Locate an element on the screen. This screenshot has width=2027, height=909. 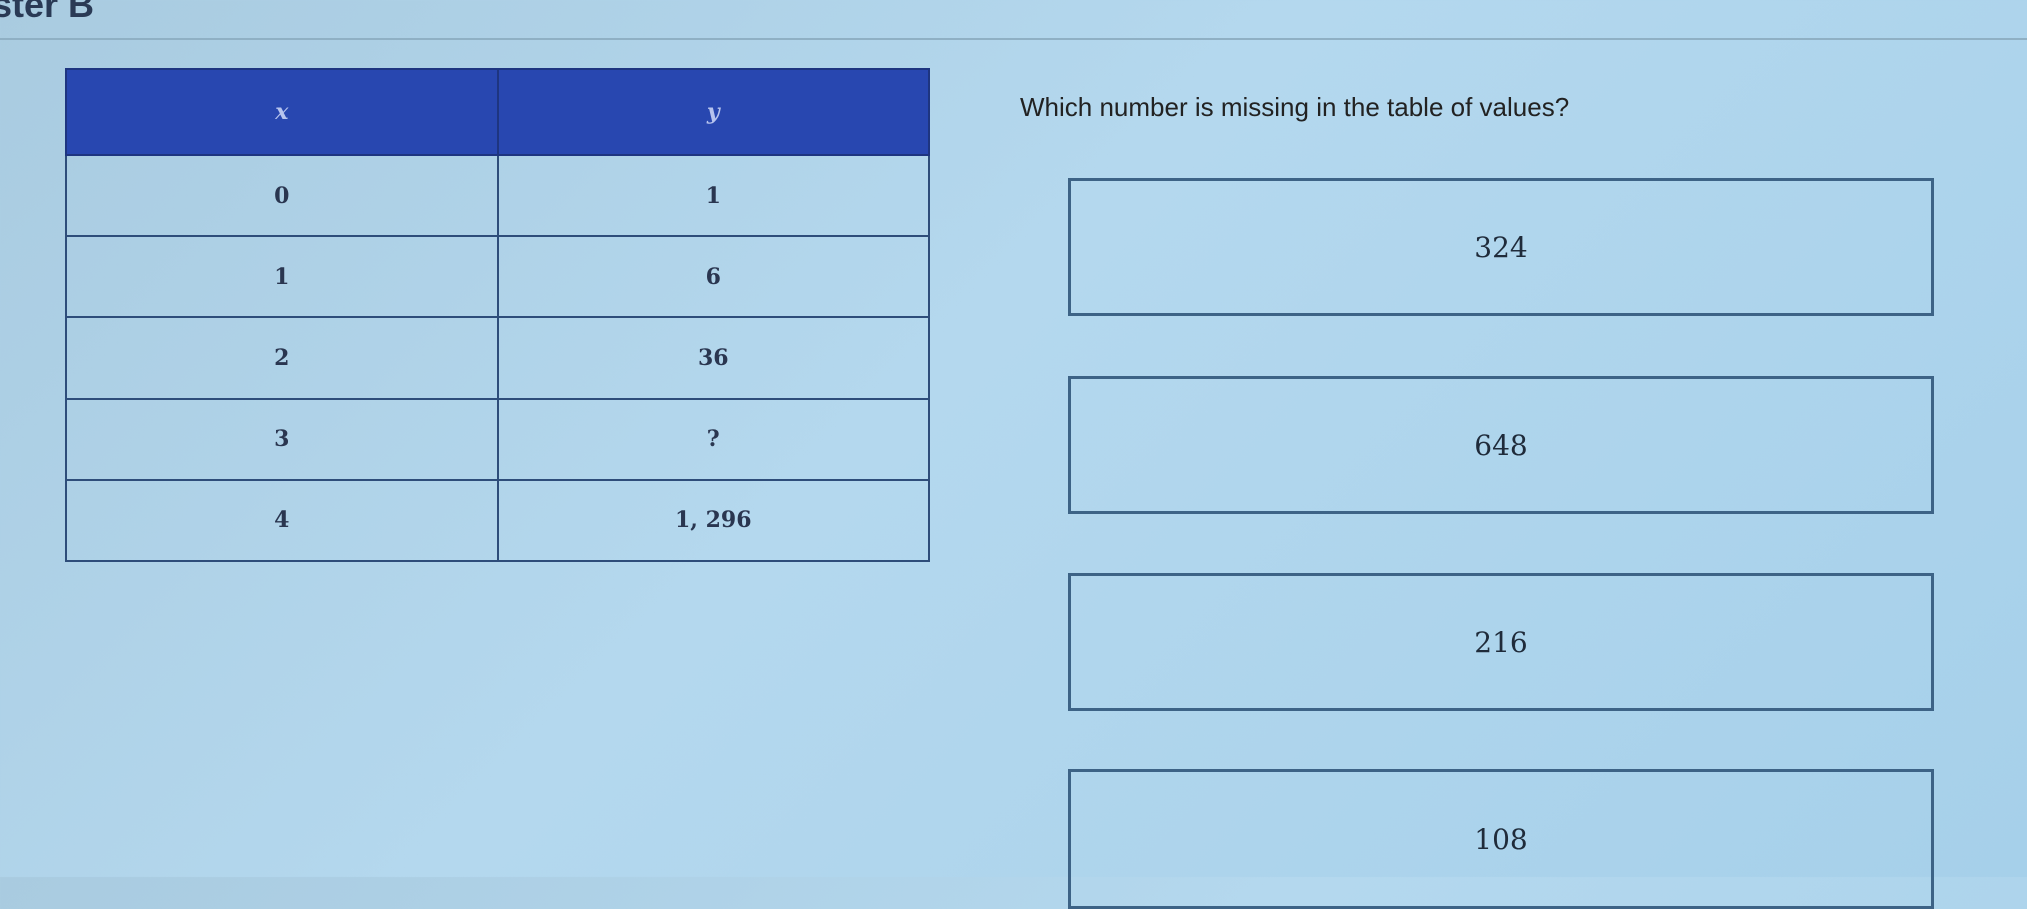
cell-x: 1 is located at coordinates (282, 277).